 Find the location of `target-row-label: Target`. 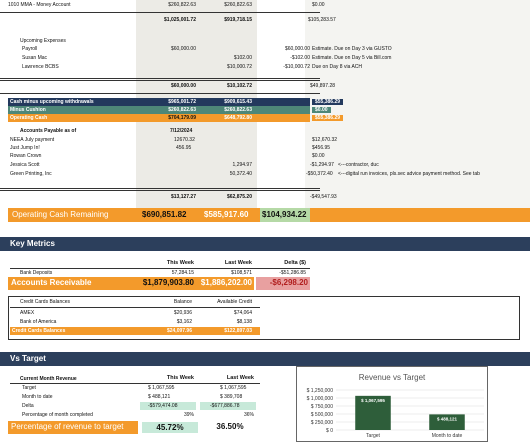

target-row-label: Target is located at coordinates (29, 388).